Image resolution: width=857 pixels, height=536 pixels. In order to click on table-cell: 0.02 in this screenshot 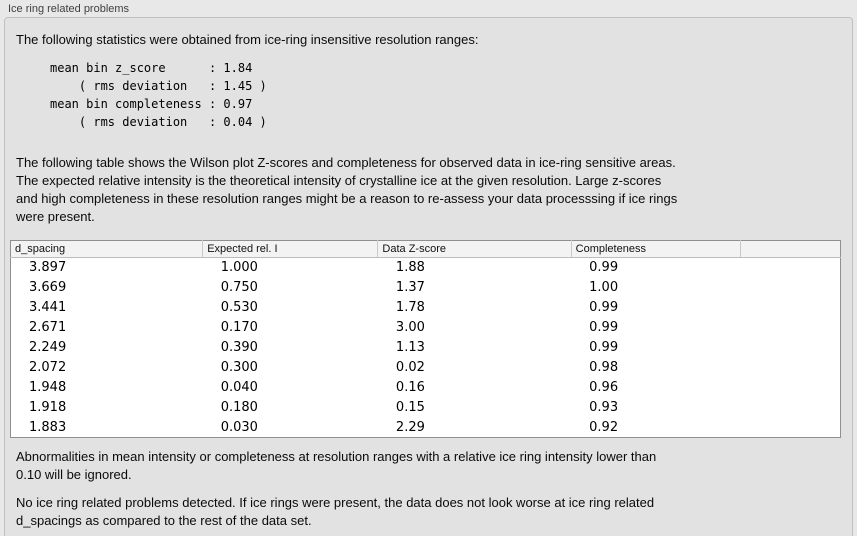, I will do `click(410, 367)`.